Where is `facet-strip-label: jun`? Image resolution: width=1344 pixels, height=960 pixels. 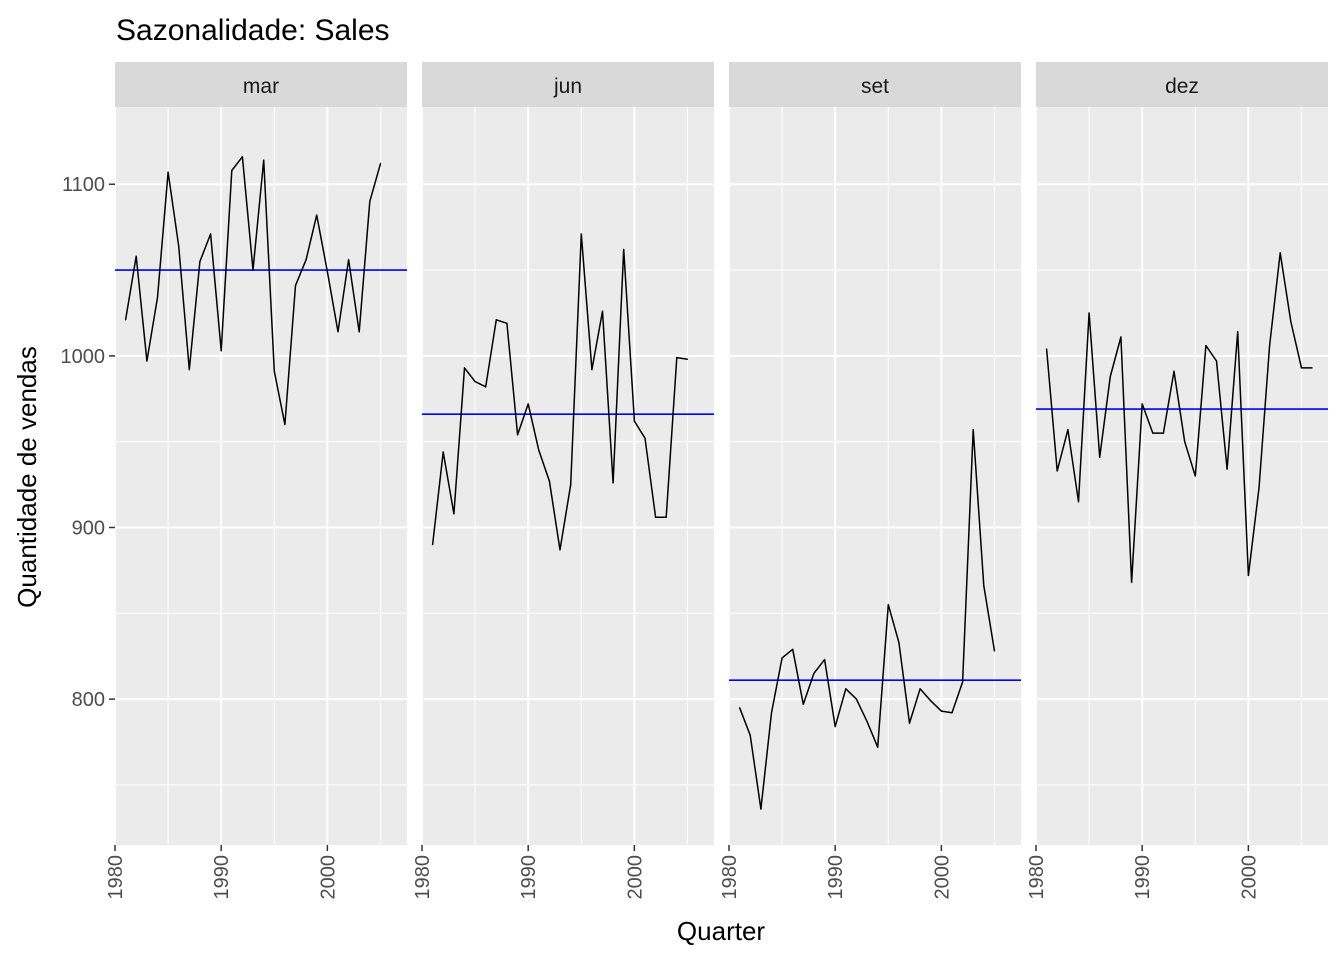 facet-strip-label: jun is located at coordinates (567, 86).